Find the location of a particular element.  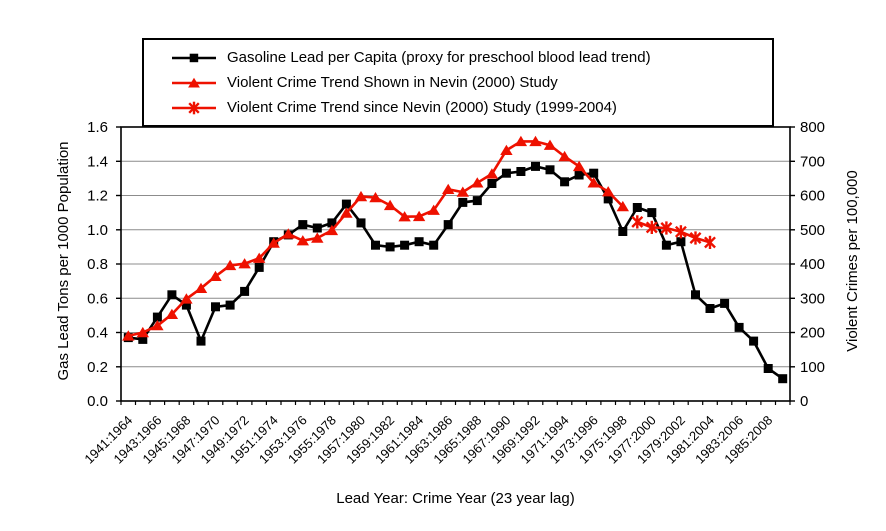

y-axis-tick-label-right: 800 is located at coordinates (812, 127).